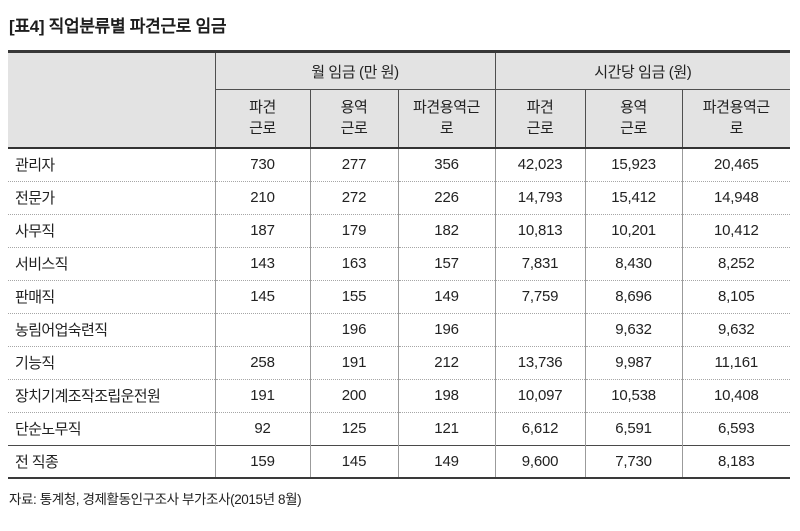  I want to click on table-cell: 6,591, so click(633, 428).